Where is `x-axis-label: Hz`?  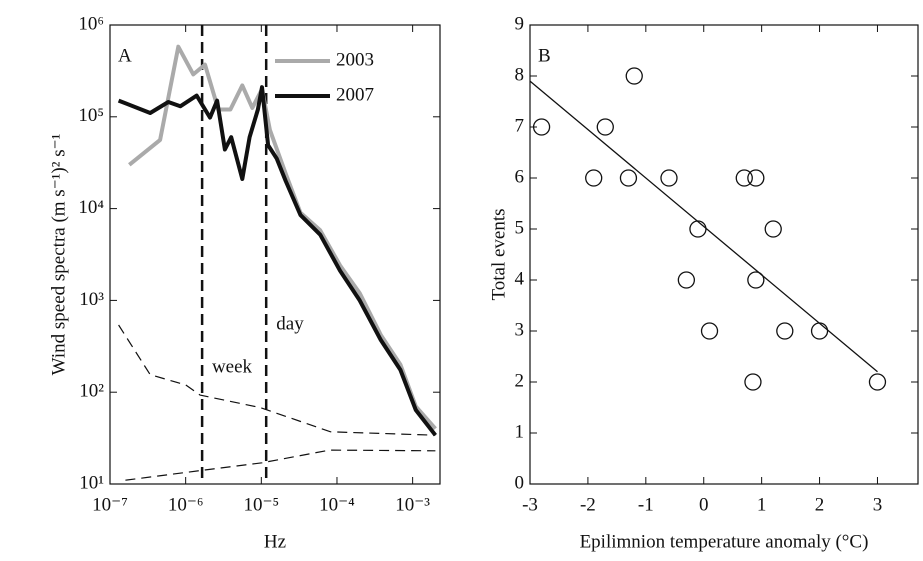
x-axis-label: Hz is located at coordinates (275, 541).